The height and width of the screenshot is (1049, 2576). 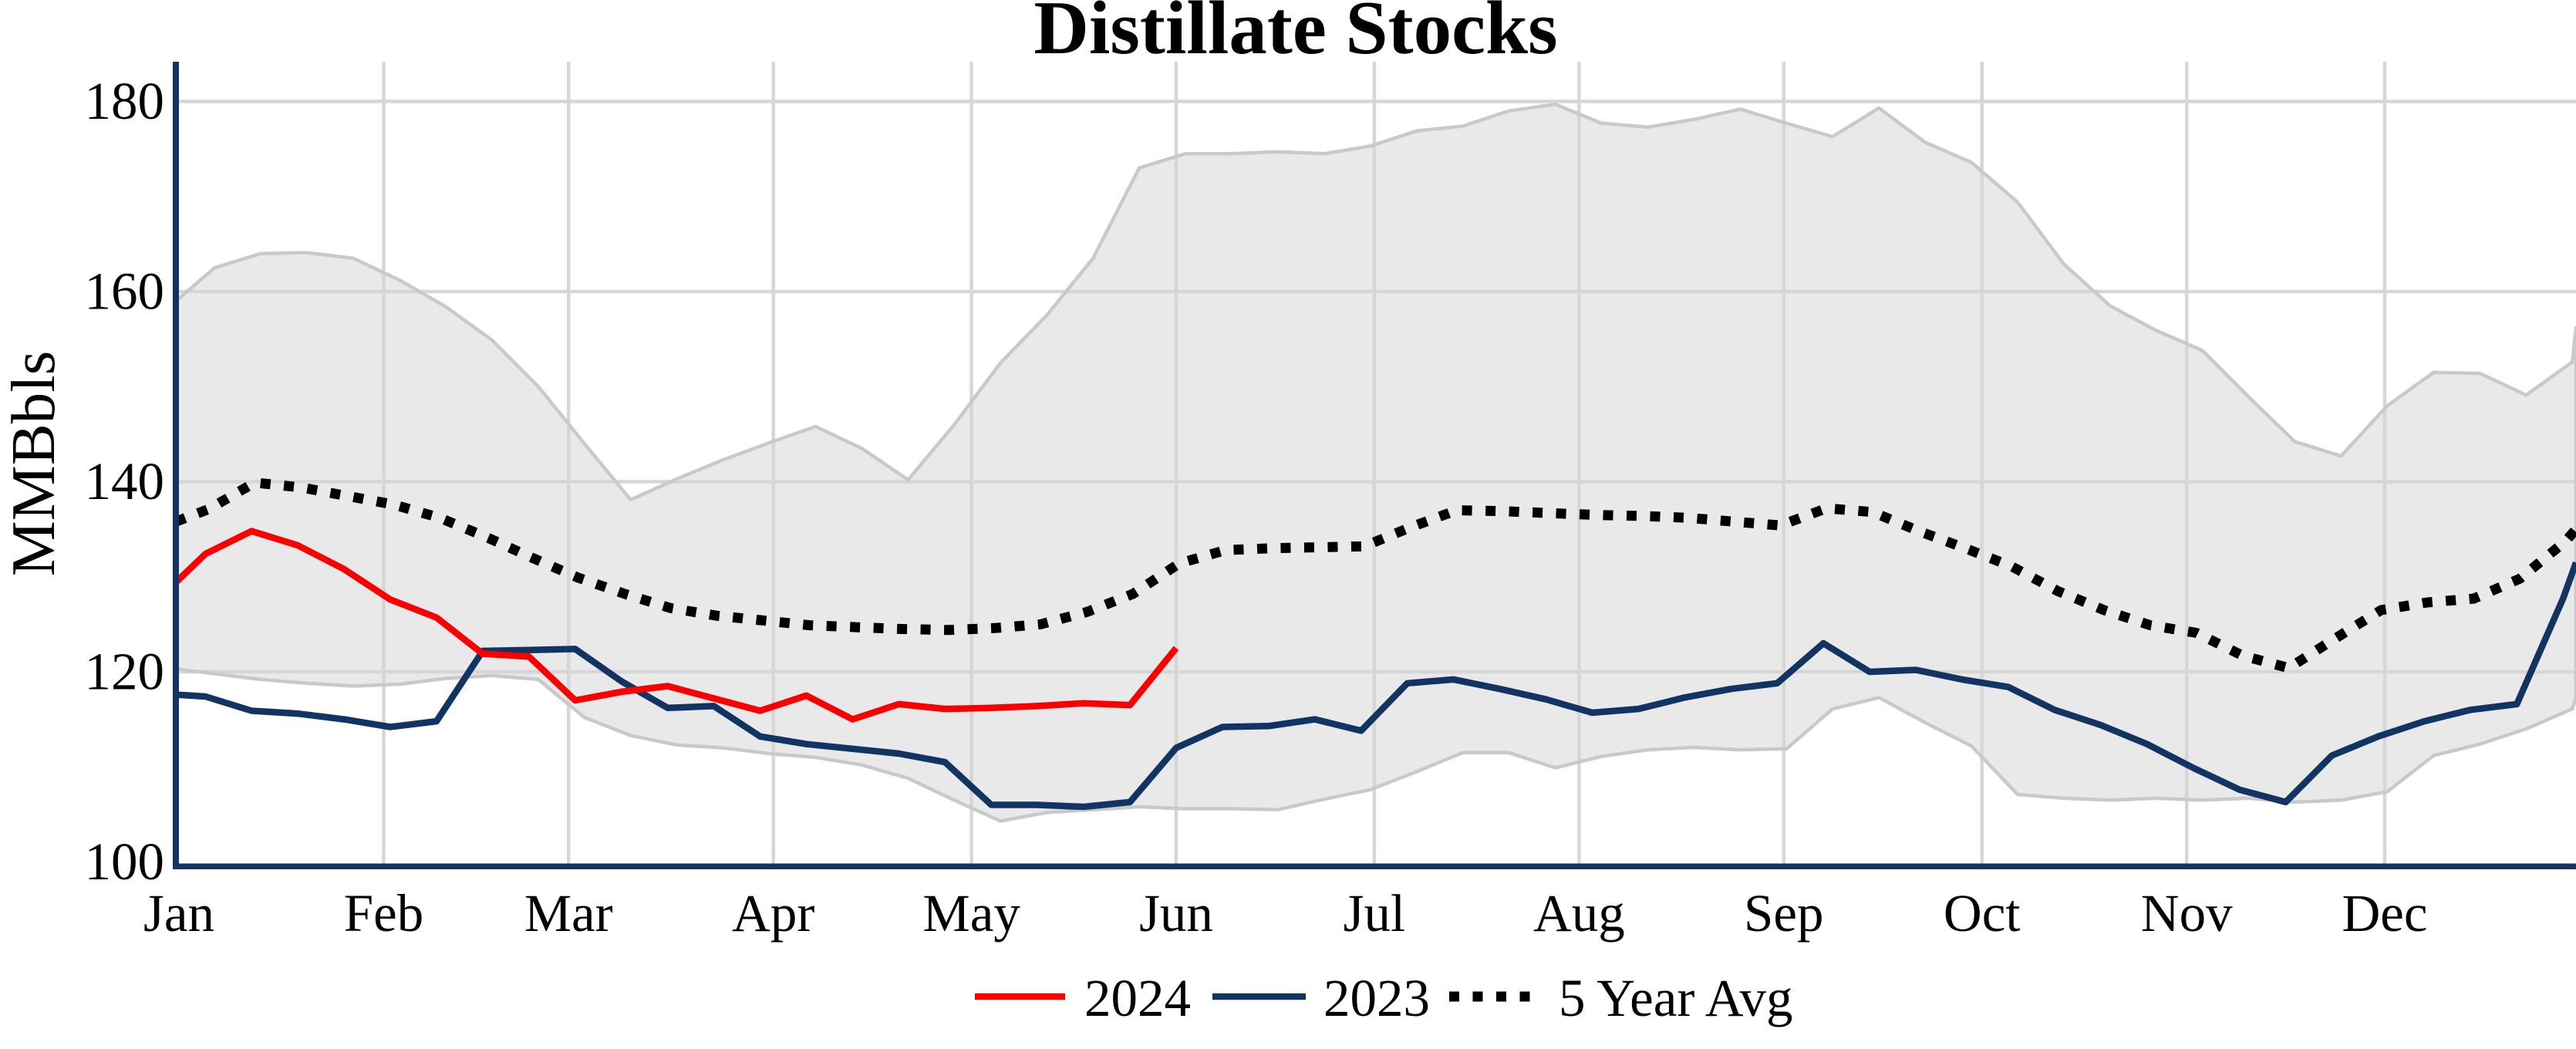 I want to click on svg-text: Oct, so click(x=1982, y=914).